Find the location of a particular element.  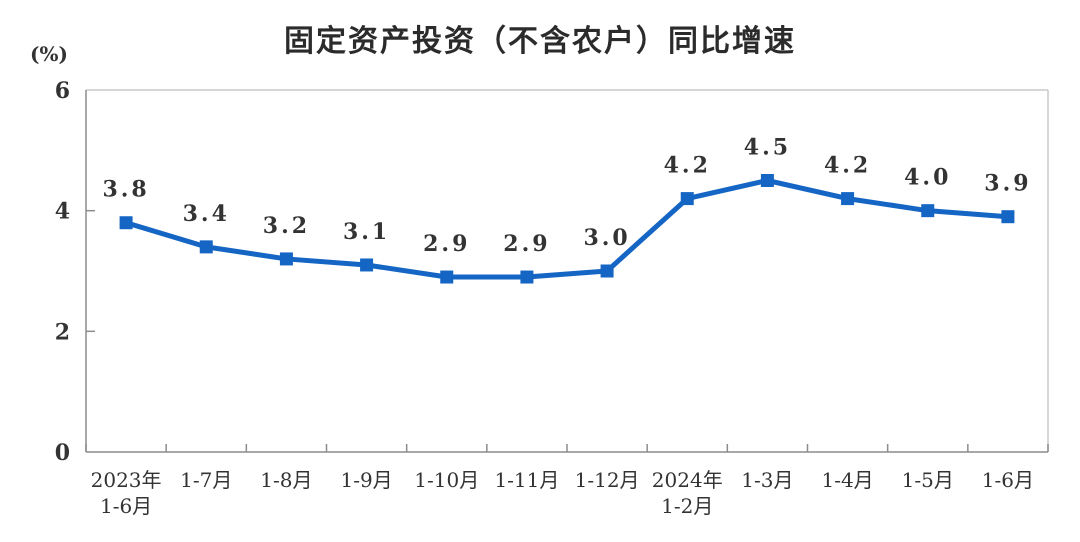

chart-title: 固定资产投资（不含农户）同比增速 is located at coordinates (540, 41).